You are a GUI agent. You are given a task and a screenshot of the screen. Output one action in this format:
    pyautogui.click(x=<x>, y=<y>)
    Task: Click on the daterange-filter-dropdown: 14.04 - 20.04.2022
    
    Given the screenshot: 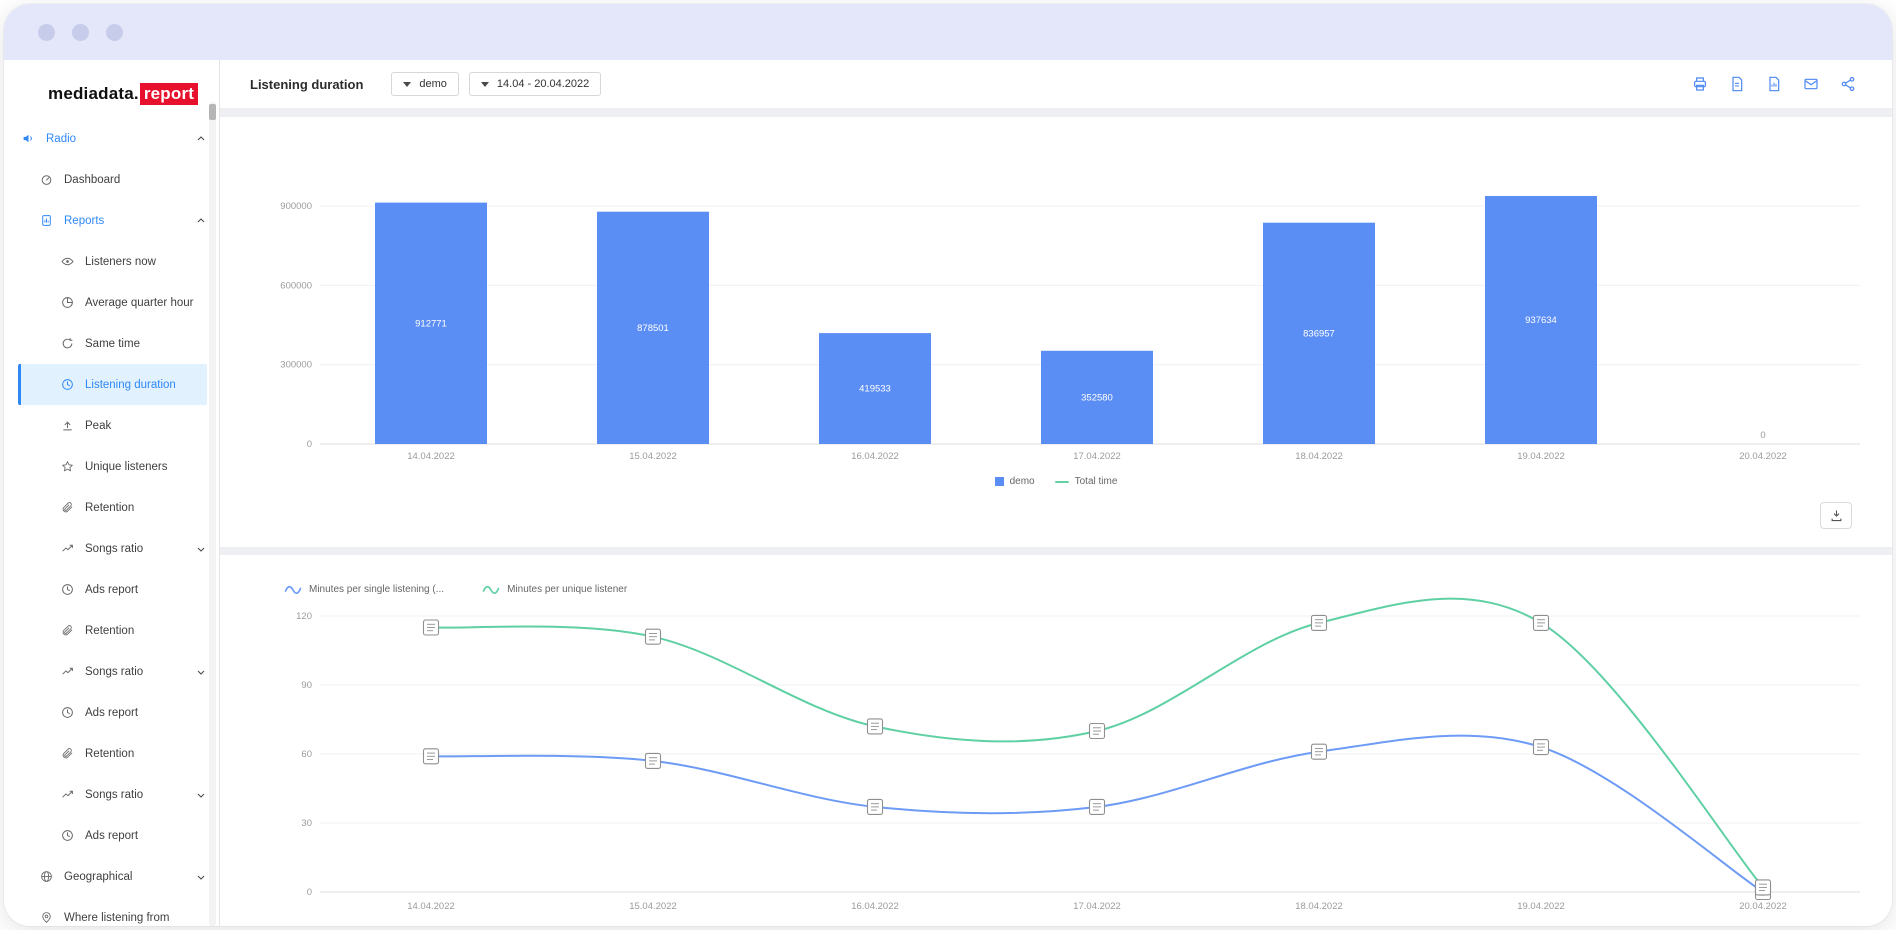 What is the action you would take?
    pyautogui.click(x=535, y=84)
    